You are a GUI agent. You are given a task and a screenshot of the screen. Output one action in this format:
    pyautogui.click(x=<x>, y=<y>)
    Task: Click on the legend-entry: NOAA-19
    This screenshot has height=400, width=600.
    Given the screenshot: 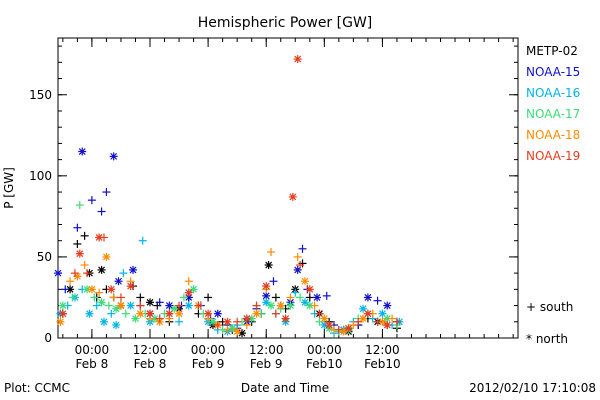 What is the action you would take?
    pyautogui.click(x=553, y=156)
    